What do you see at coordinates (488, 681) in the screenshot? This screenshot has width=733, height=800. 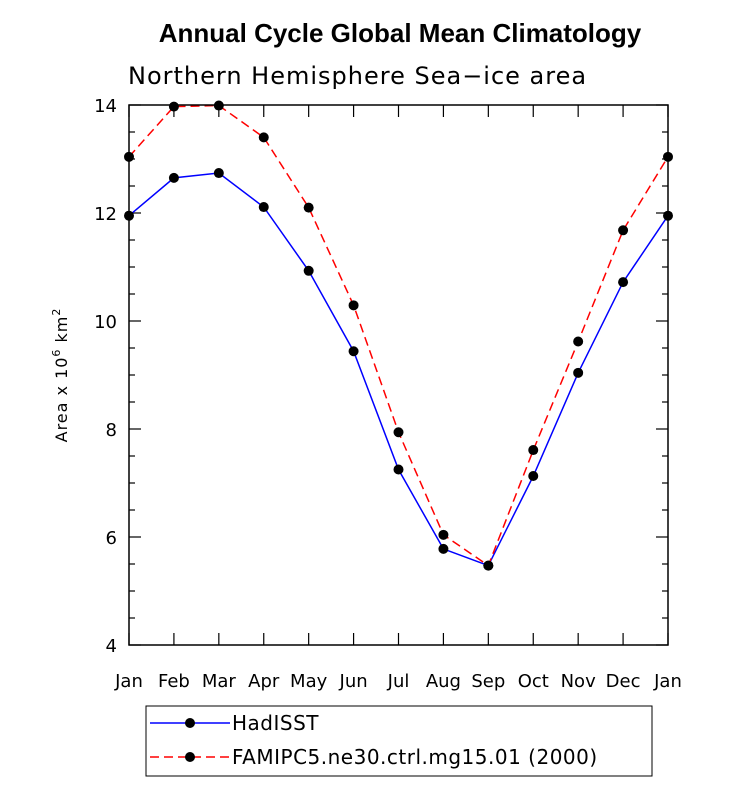 I see `x-tick-label: Sep` at bounding box center [488, 681].